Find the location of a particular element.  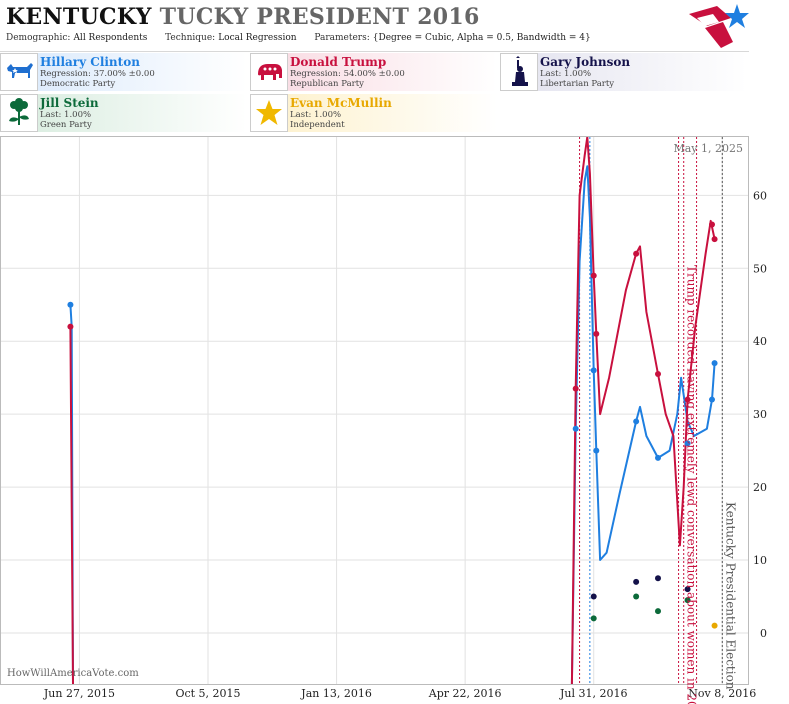

elephant-icon is located at coordinates (269, 72).